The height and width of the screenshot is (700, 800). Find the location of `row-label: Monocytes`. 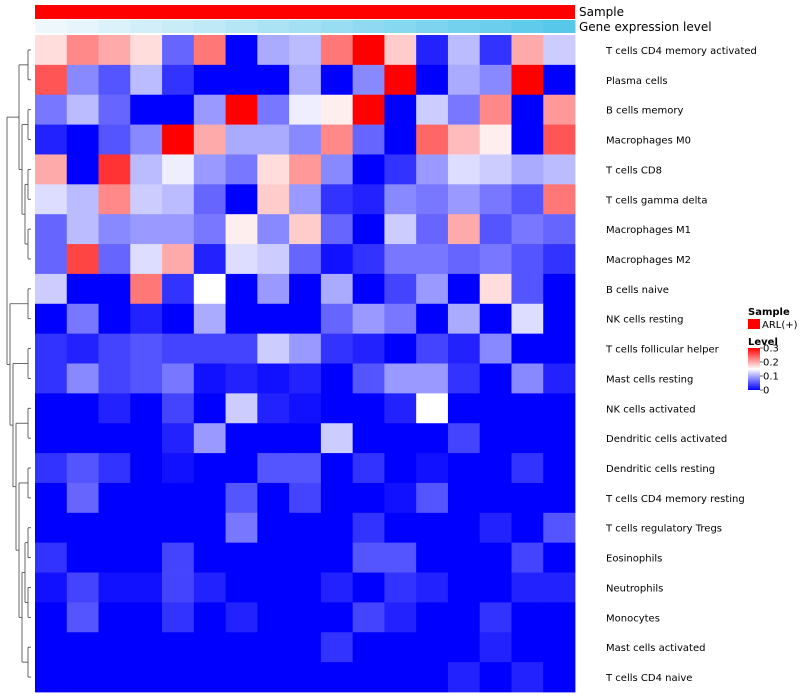

row-label: Monocytes is located at coordinates (633, 618).